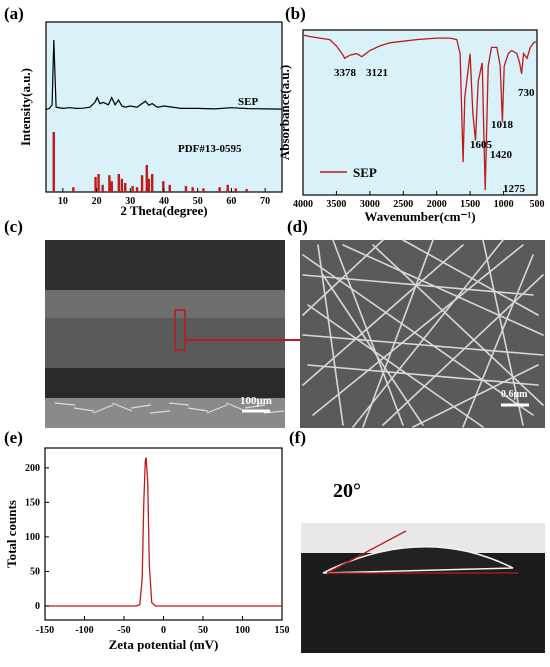 This screenshot has width=550, height=667. Describe the element at coordinates (481, 145) in the screenshot. I see `peak-label: 1605` at that location.